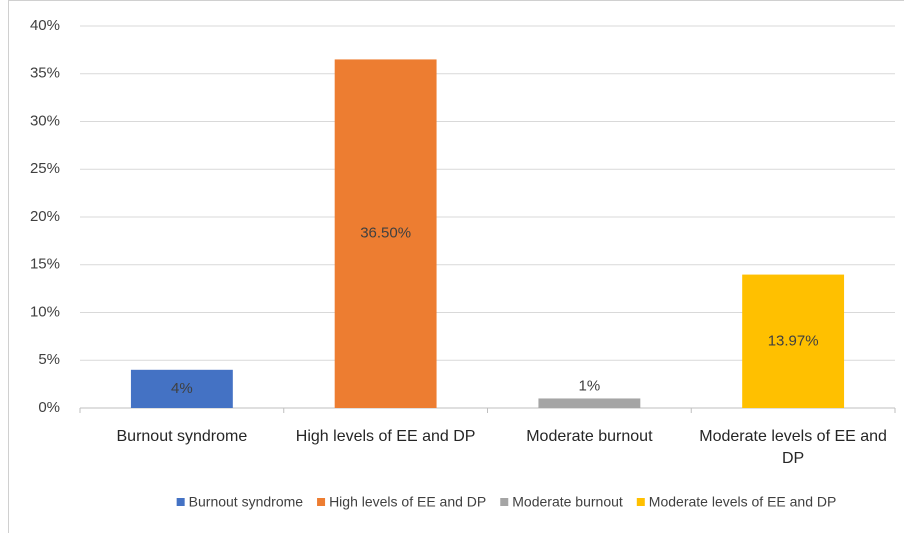 The height and width of the screenshot is (533, 904). Describe the element at coordinates (567, 502) in the screenshot. I see `legend-label: Moderate burnout` at that location.